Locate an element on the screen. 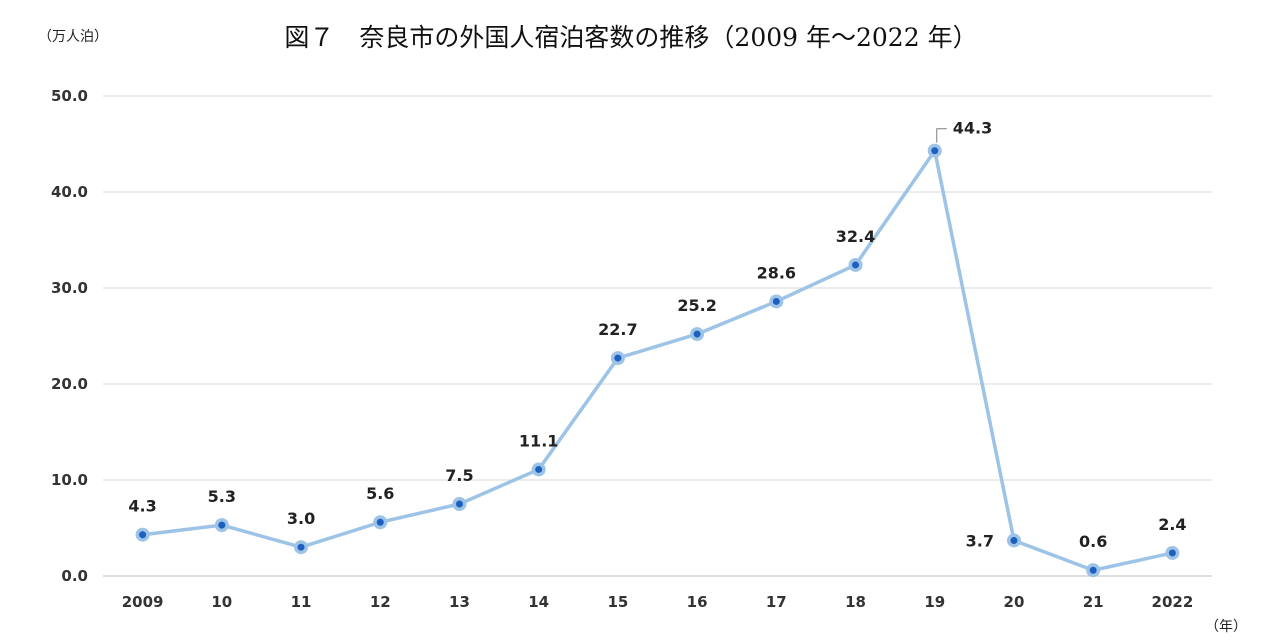  x-tick-label: 13 is located at coordinates (459, 602).